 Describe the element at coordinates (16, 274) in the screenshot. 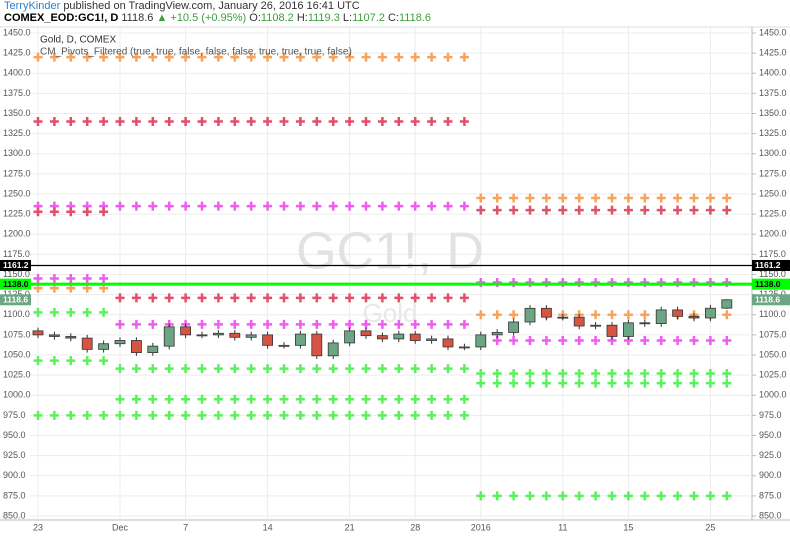

I see `y-tick-label-left: 1150.0` at that location.